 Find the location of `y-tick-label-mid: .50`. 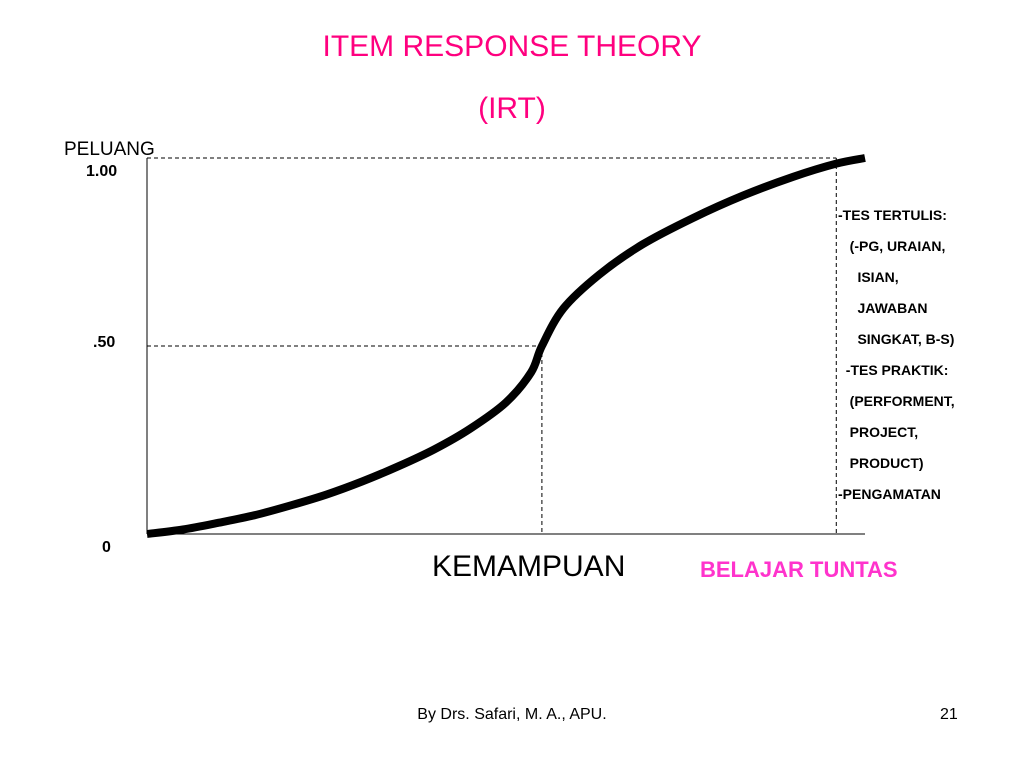

y-tick-label-mid: .50 is located at coordinates (104, 342).